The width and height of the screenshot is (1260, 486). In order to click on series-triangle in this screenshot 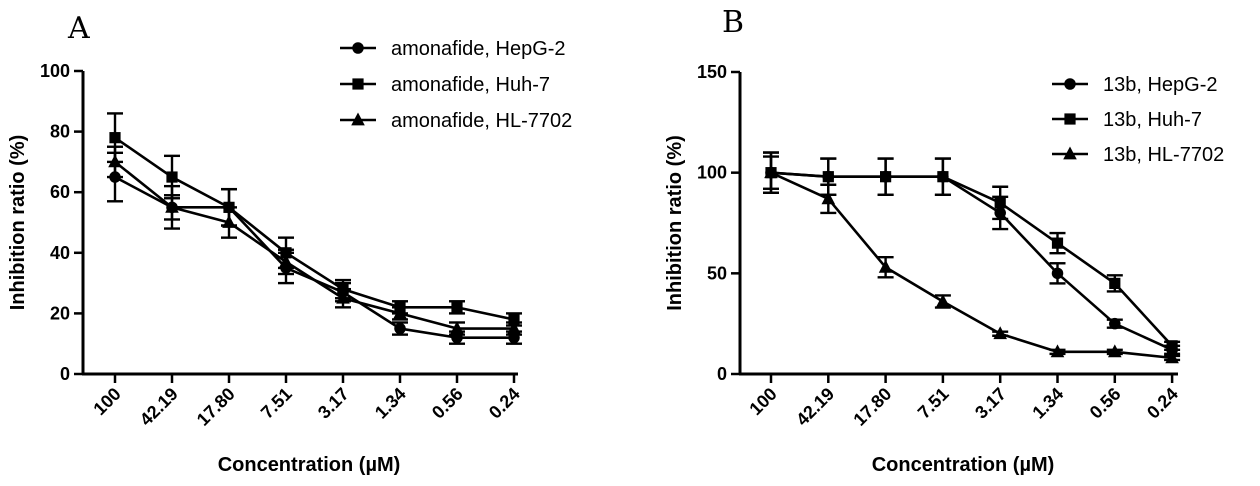, I will do `click(971, 260)`.